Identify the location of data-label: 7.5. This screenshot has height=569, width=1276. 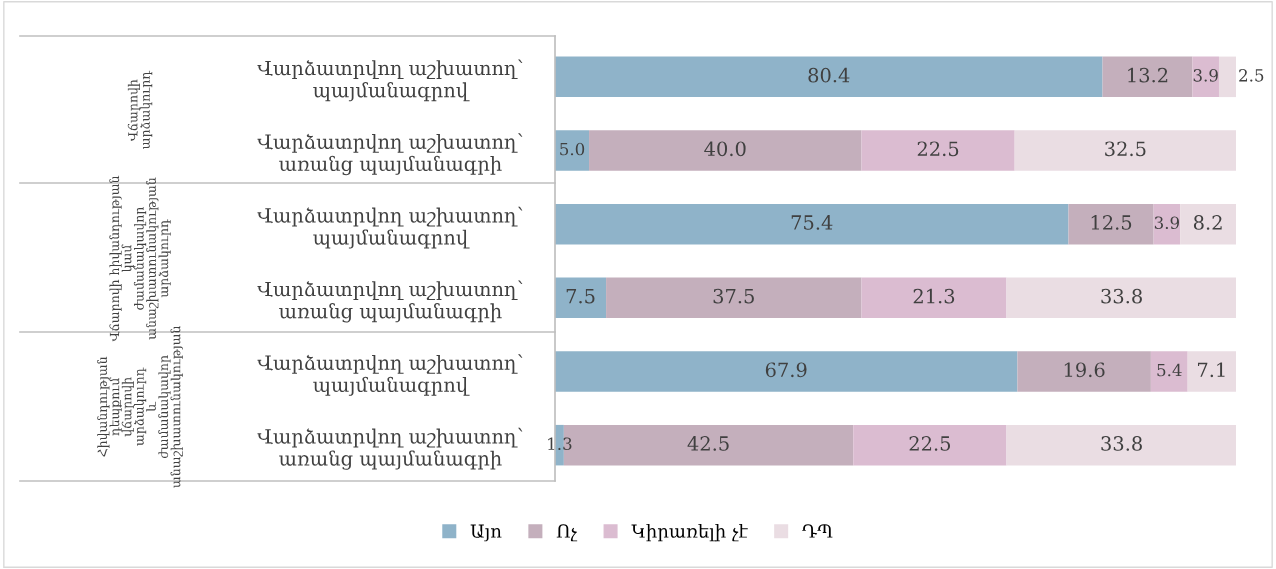
(580, 296).